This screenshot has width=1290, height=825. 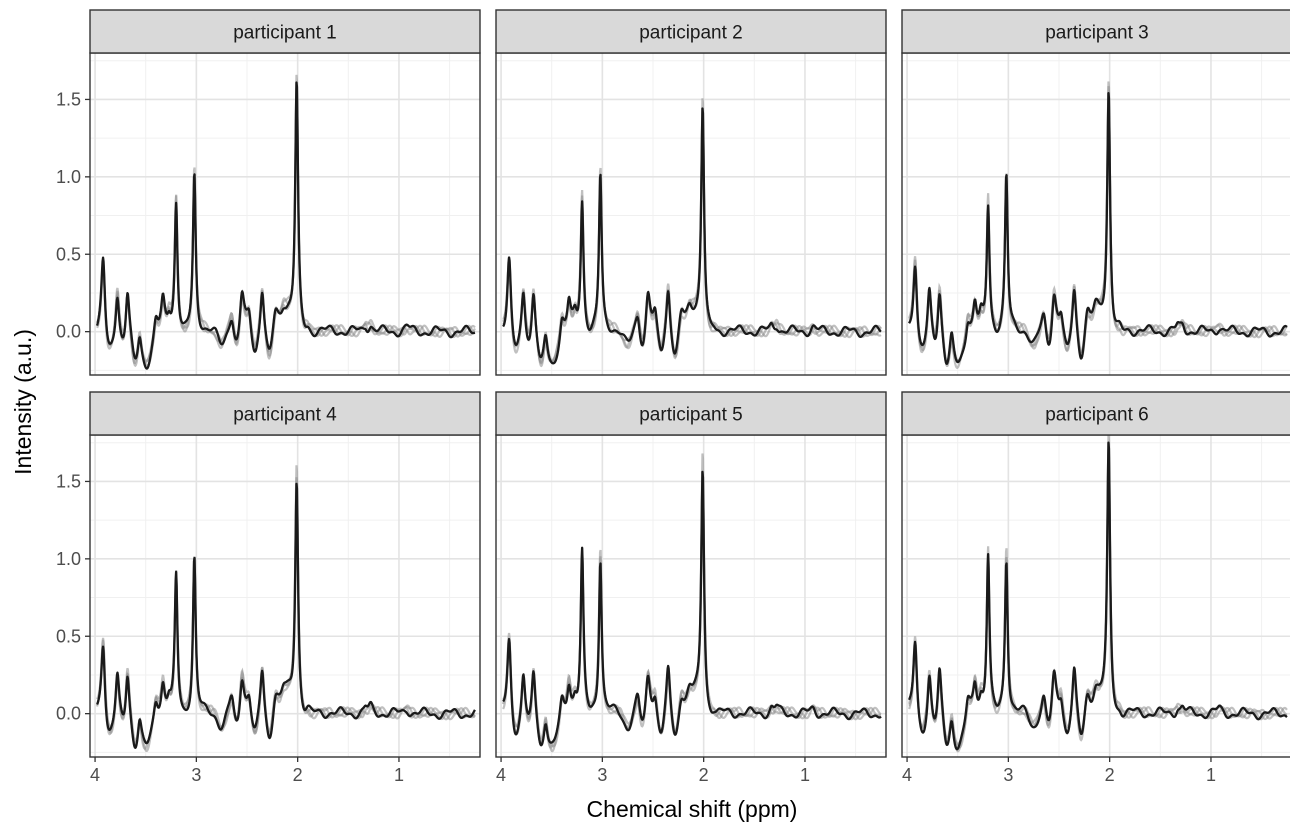 I want to click on facet-strip-label: participant 3, so click(x=1097, y=33).